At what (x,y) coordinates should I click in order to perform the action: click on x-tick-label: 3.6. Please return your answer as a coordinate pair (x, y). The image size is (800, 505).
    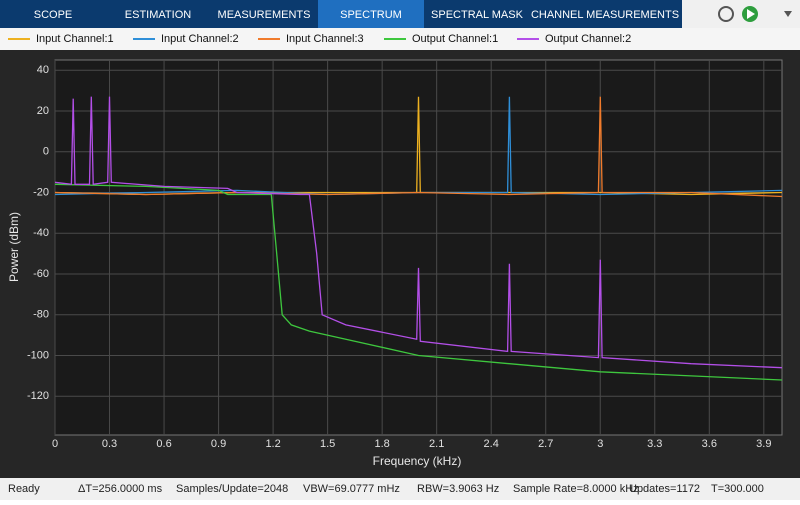
    Looking at the image, I should click on (709, 444).